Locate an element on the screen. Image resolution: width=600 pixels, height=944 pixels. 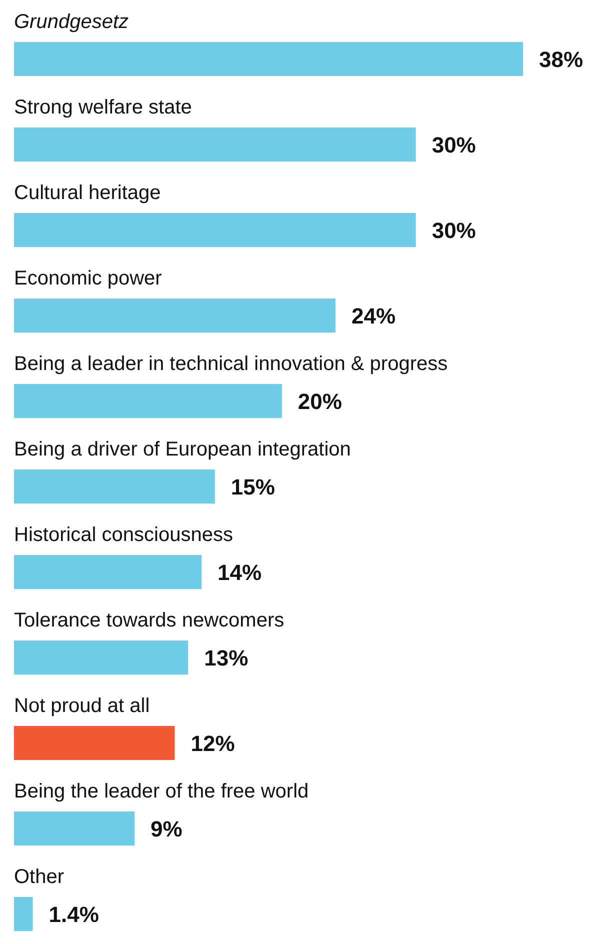
y-tick-label: Historical consciousness is located at coordinates (123, 535).